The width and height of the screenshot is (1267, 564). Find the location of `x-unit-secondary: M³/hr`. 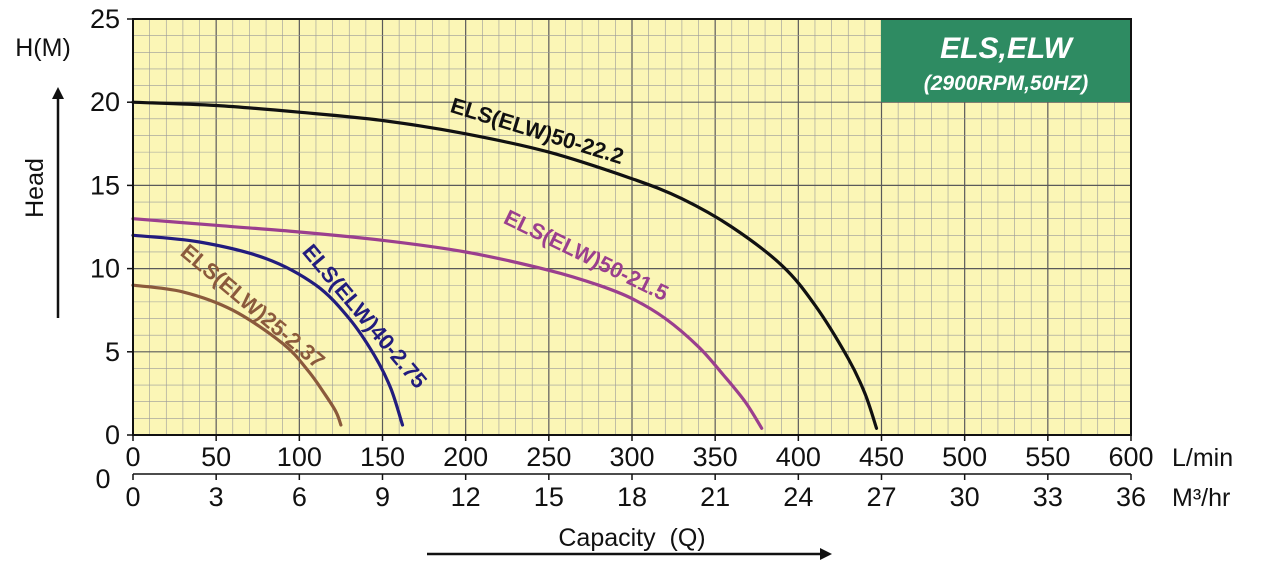

x-unit-secondary: M³/hr is located at coordinates (1201, 498).